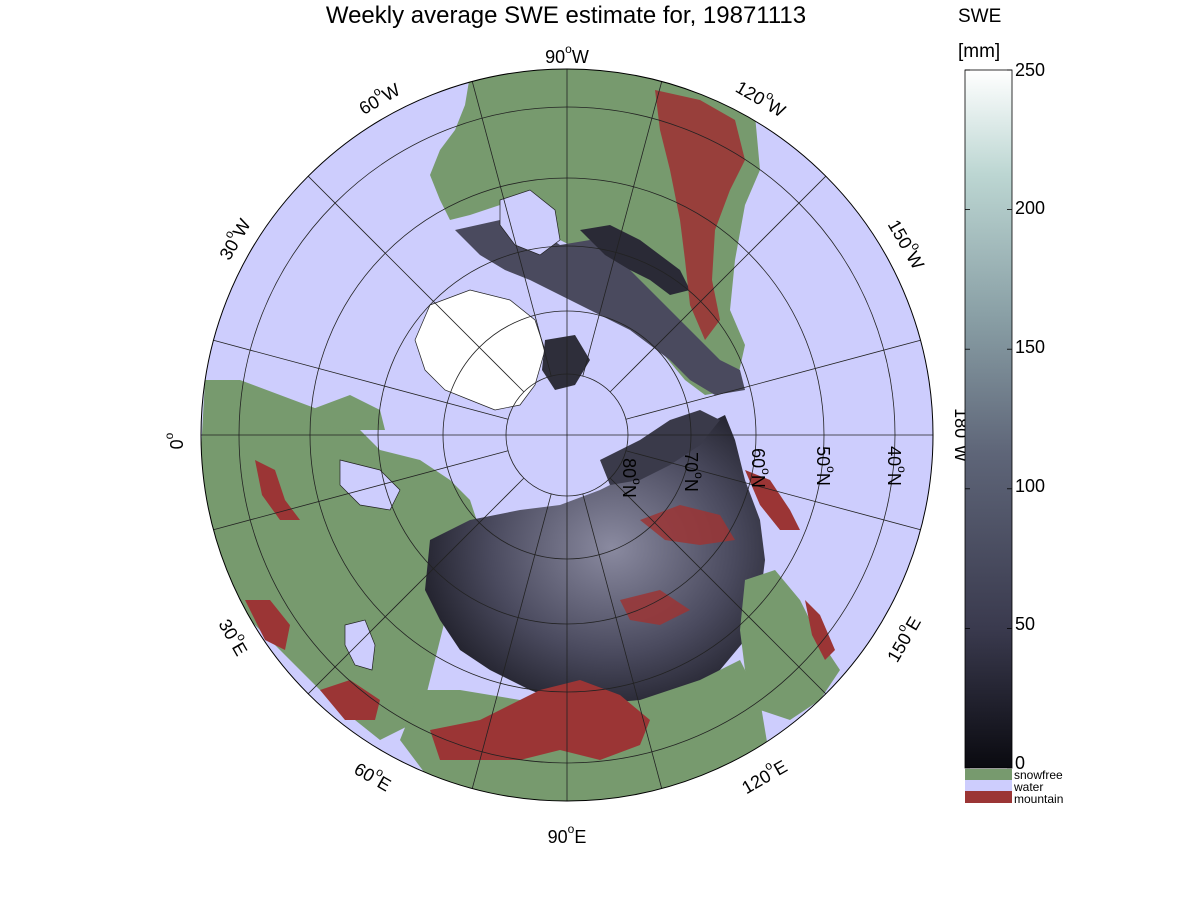  What do you see at coordinates (530, 222) in the screenshot?
I see `hudson-bay` at bounding box center [530, 222].